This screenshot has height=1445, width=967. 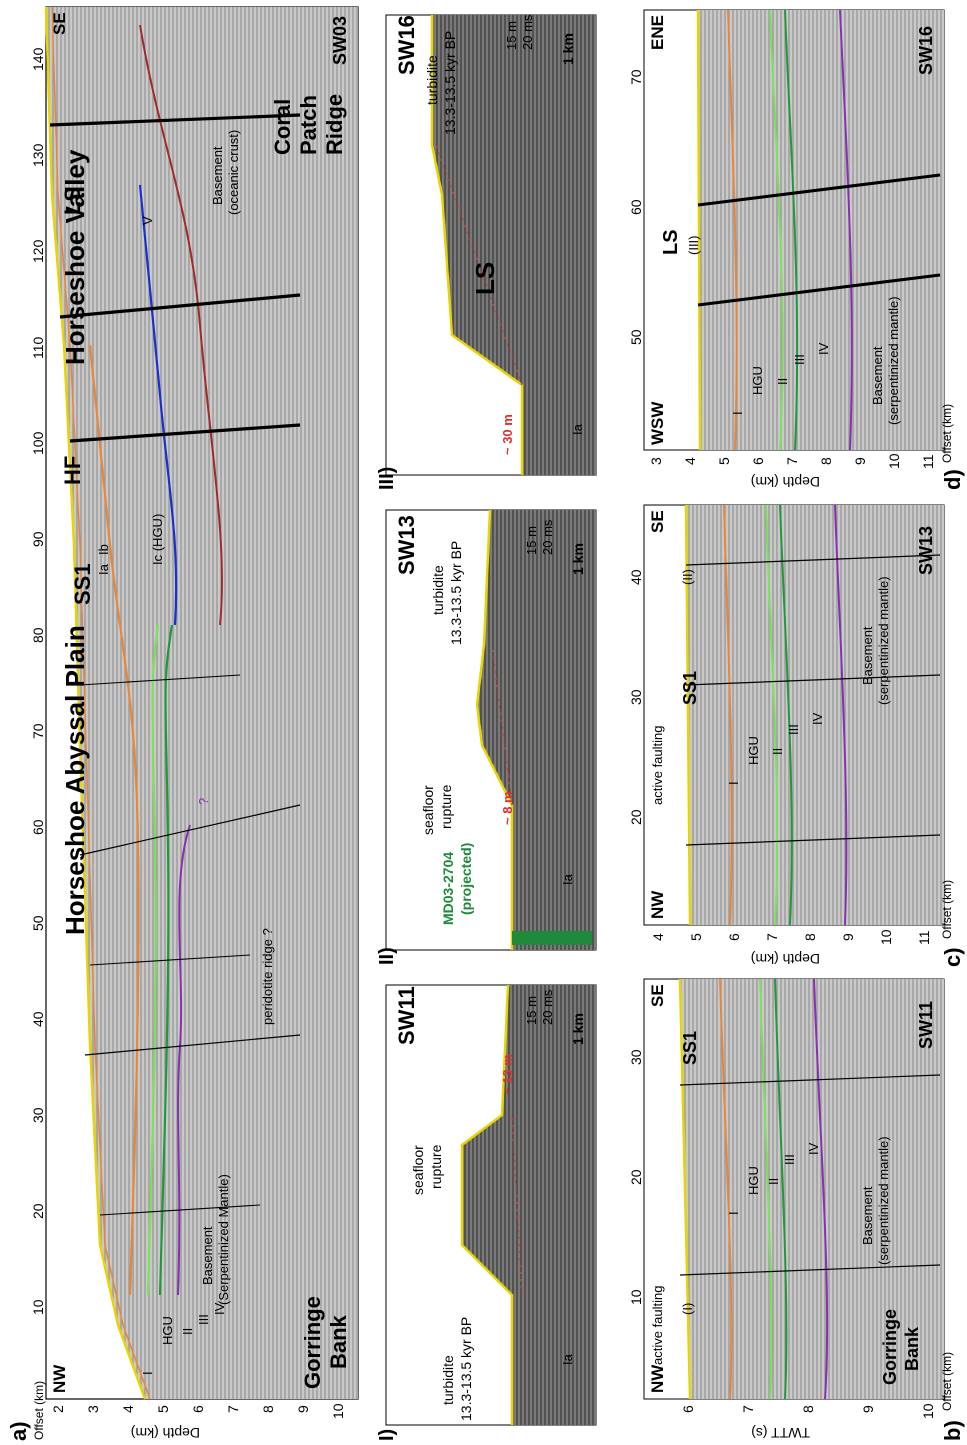 I want to click on inset-II-turbidite-2: 13.3-13.5 kyr BP, so click(x=456, y=592).